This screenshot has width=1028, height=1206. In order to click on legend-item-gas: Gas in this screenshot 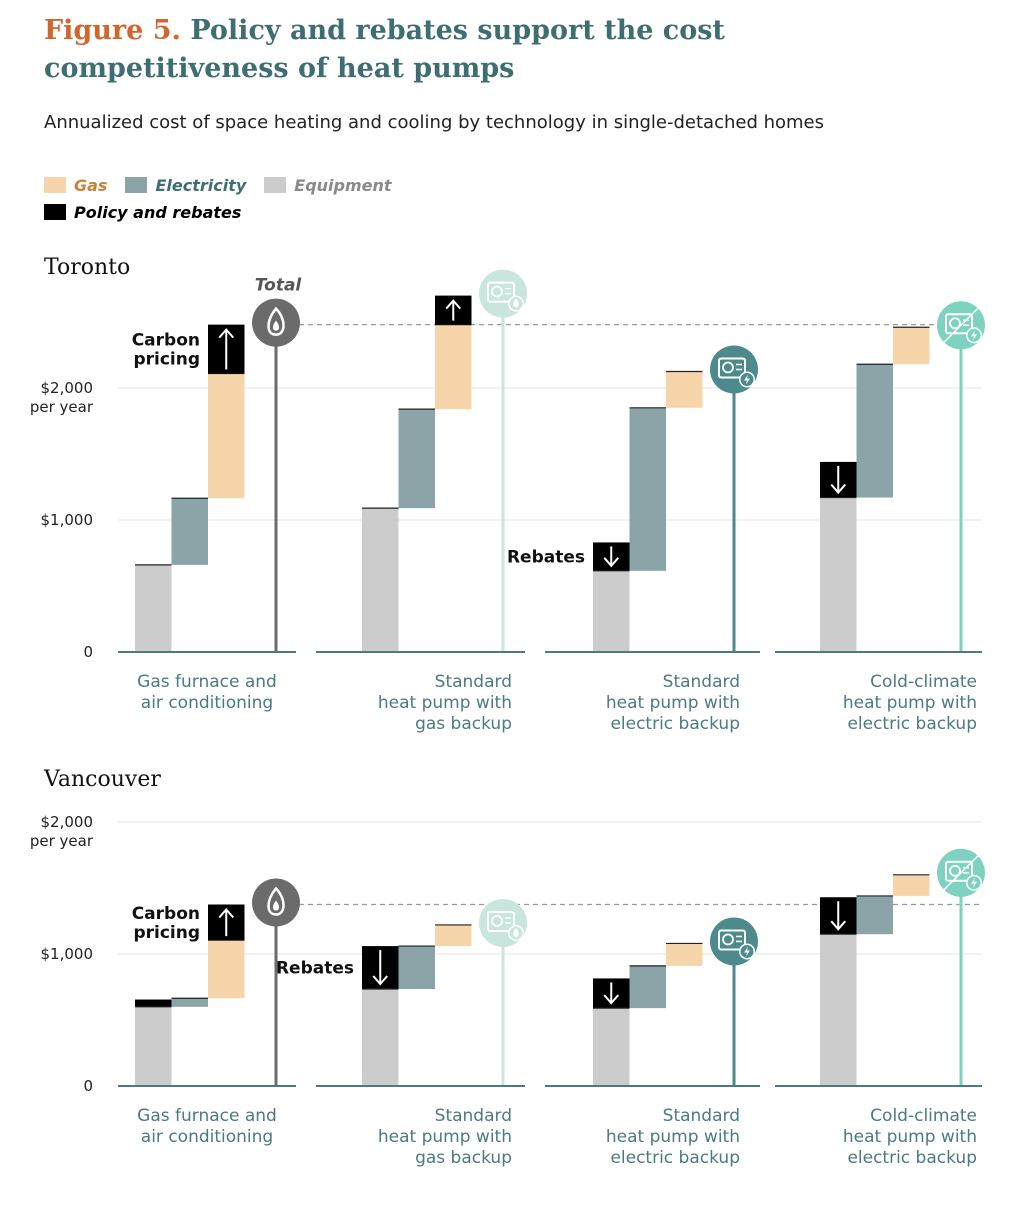, I will do `click(75, 185)`.